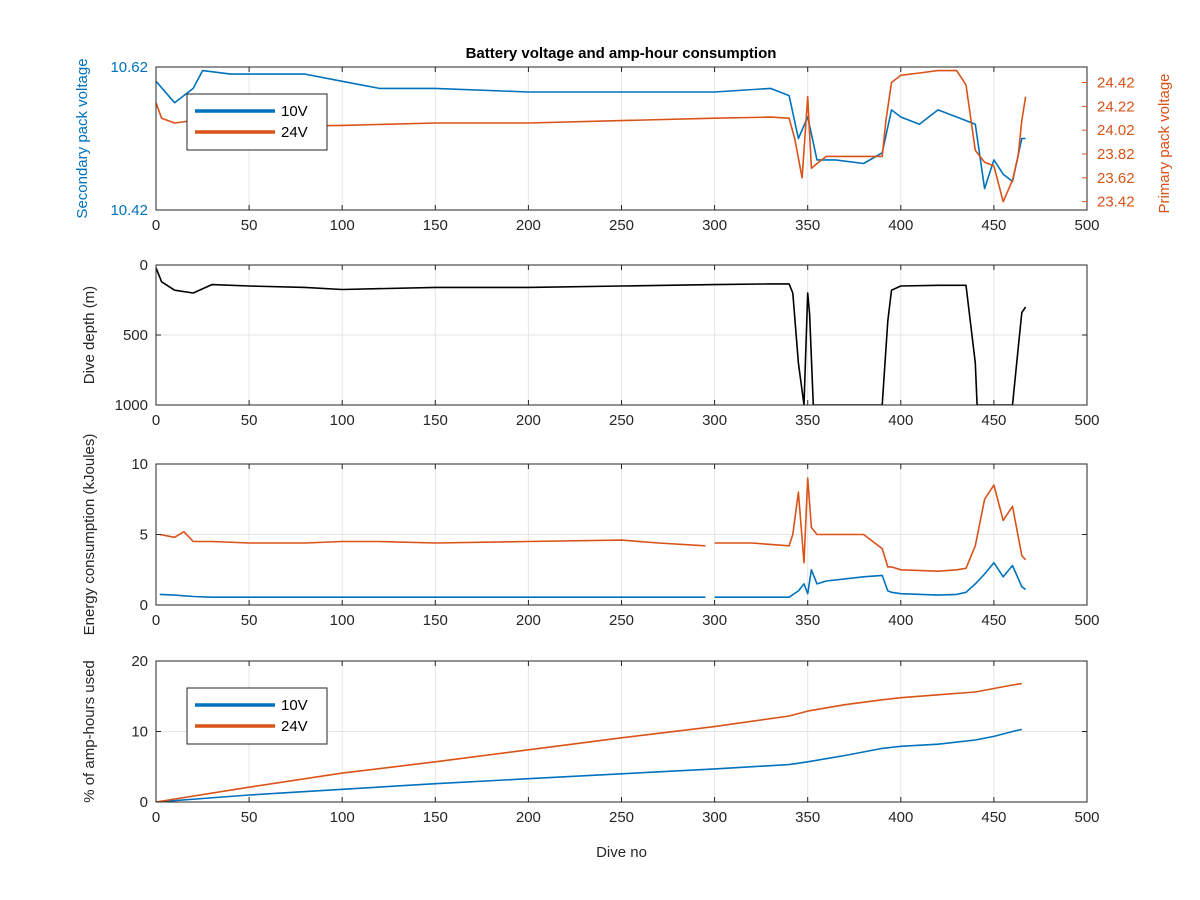 The width and height of the screenshot is (1200, 900). What do you see at coordinates (89, 535) in the screenshot?
I see `y-axis-label: Energy consumption (kJoules)` at bounding box center [89, 535].